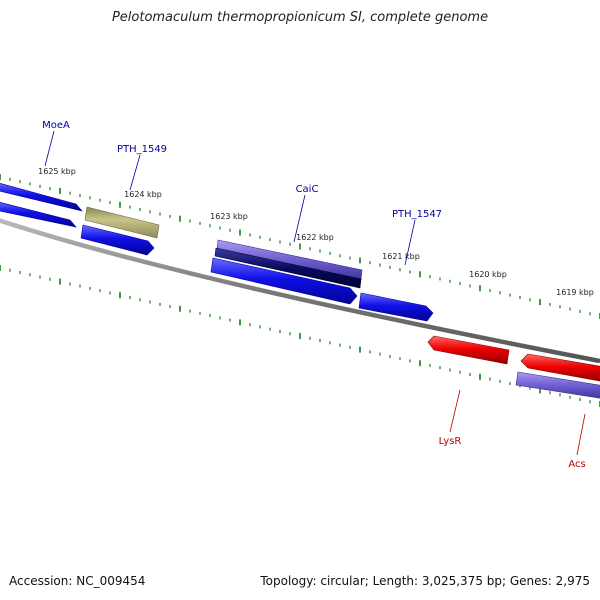  What do you see at coordinates (135, 172) in the screenshot?
I see `label-line-pth1549` at bounding box center [135, 172].